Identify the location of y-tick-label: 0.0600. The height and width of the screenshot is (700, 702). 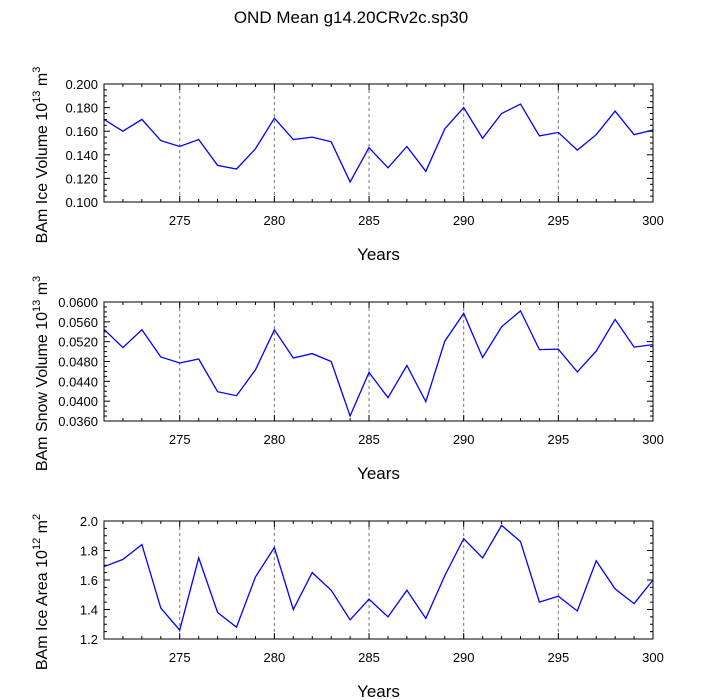
(78, 302).